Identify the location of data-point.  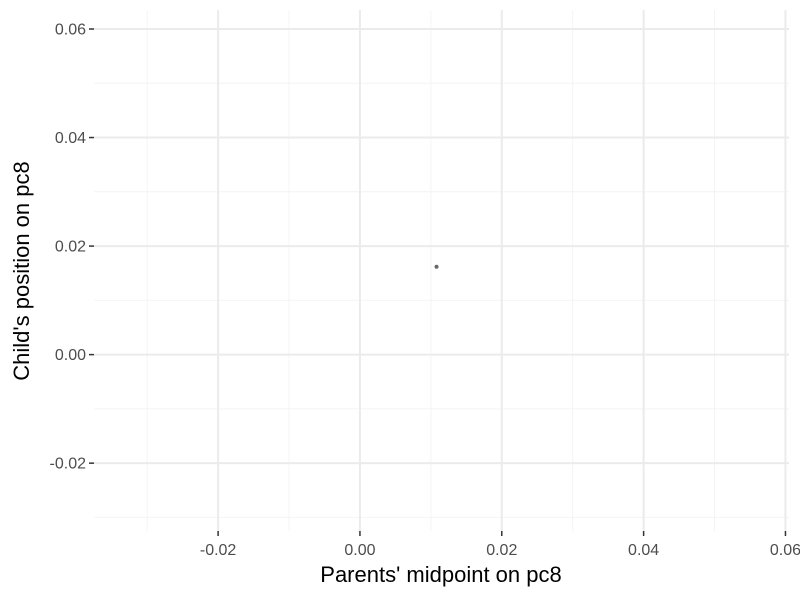
(436, 266).